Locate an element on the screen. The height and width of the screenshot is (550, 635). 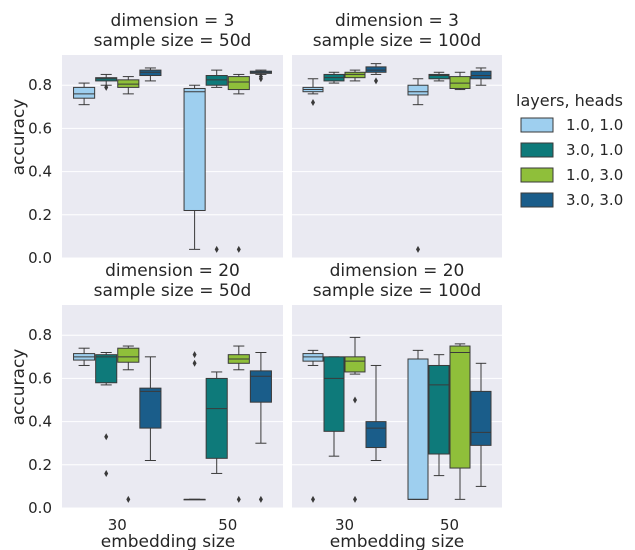
panel-background is located at coordinates (172, 406).